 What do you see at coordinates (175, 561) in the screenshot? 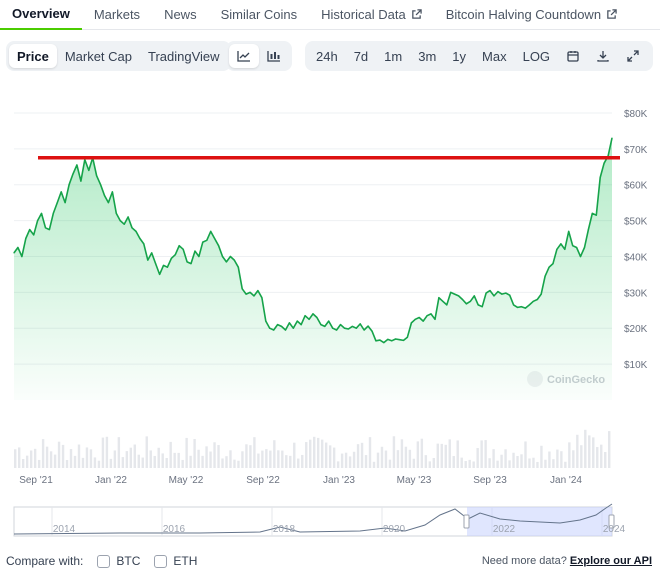
I see `compare-eth-checkbox: ETH` at bounding box center [175, 561].